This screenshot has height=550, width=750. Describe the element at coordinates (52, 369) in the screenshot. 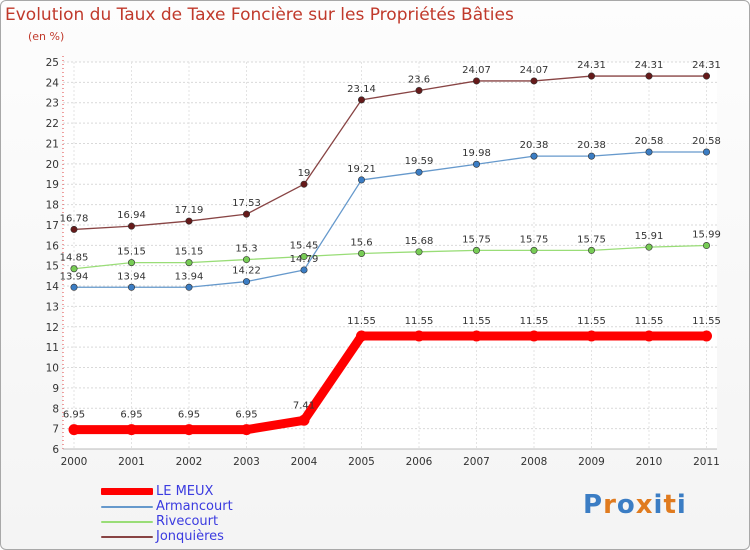

I see `y-tick-label: 10` at that location.